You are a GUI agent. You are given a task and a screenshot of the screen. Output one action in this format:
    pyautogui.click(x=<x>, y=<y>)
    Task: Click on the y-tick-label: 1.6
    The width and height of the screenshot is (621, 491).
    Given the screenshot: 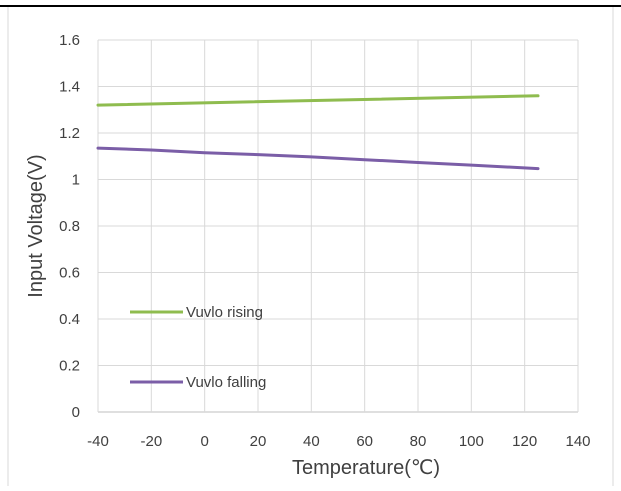 What is the action you would take?
    pyautogui.click(x=69, y=40)
    